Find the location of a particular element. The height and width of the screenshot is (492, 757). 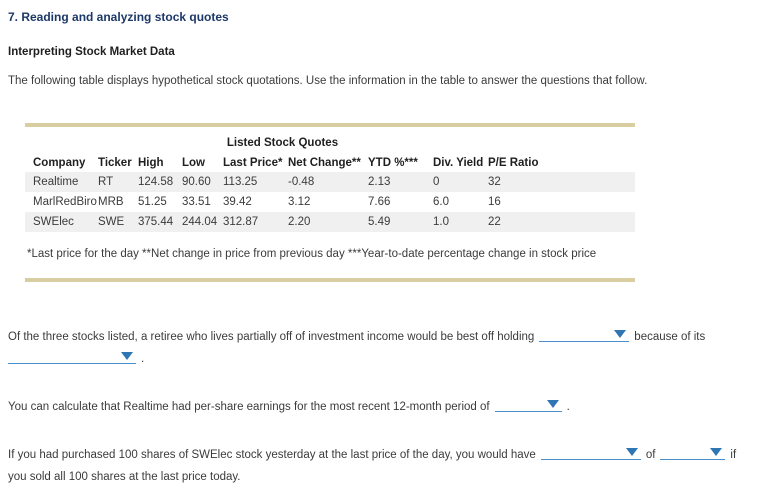

column-header-high: High is located at coordinates (151, 163).